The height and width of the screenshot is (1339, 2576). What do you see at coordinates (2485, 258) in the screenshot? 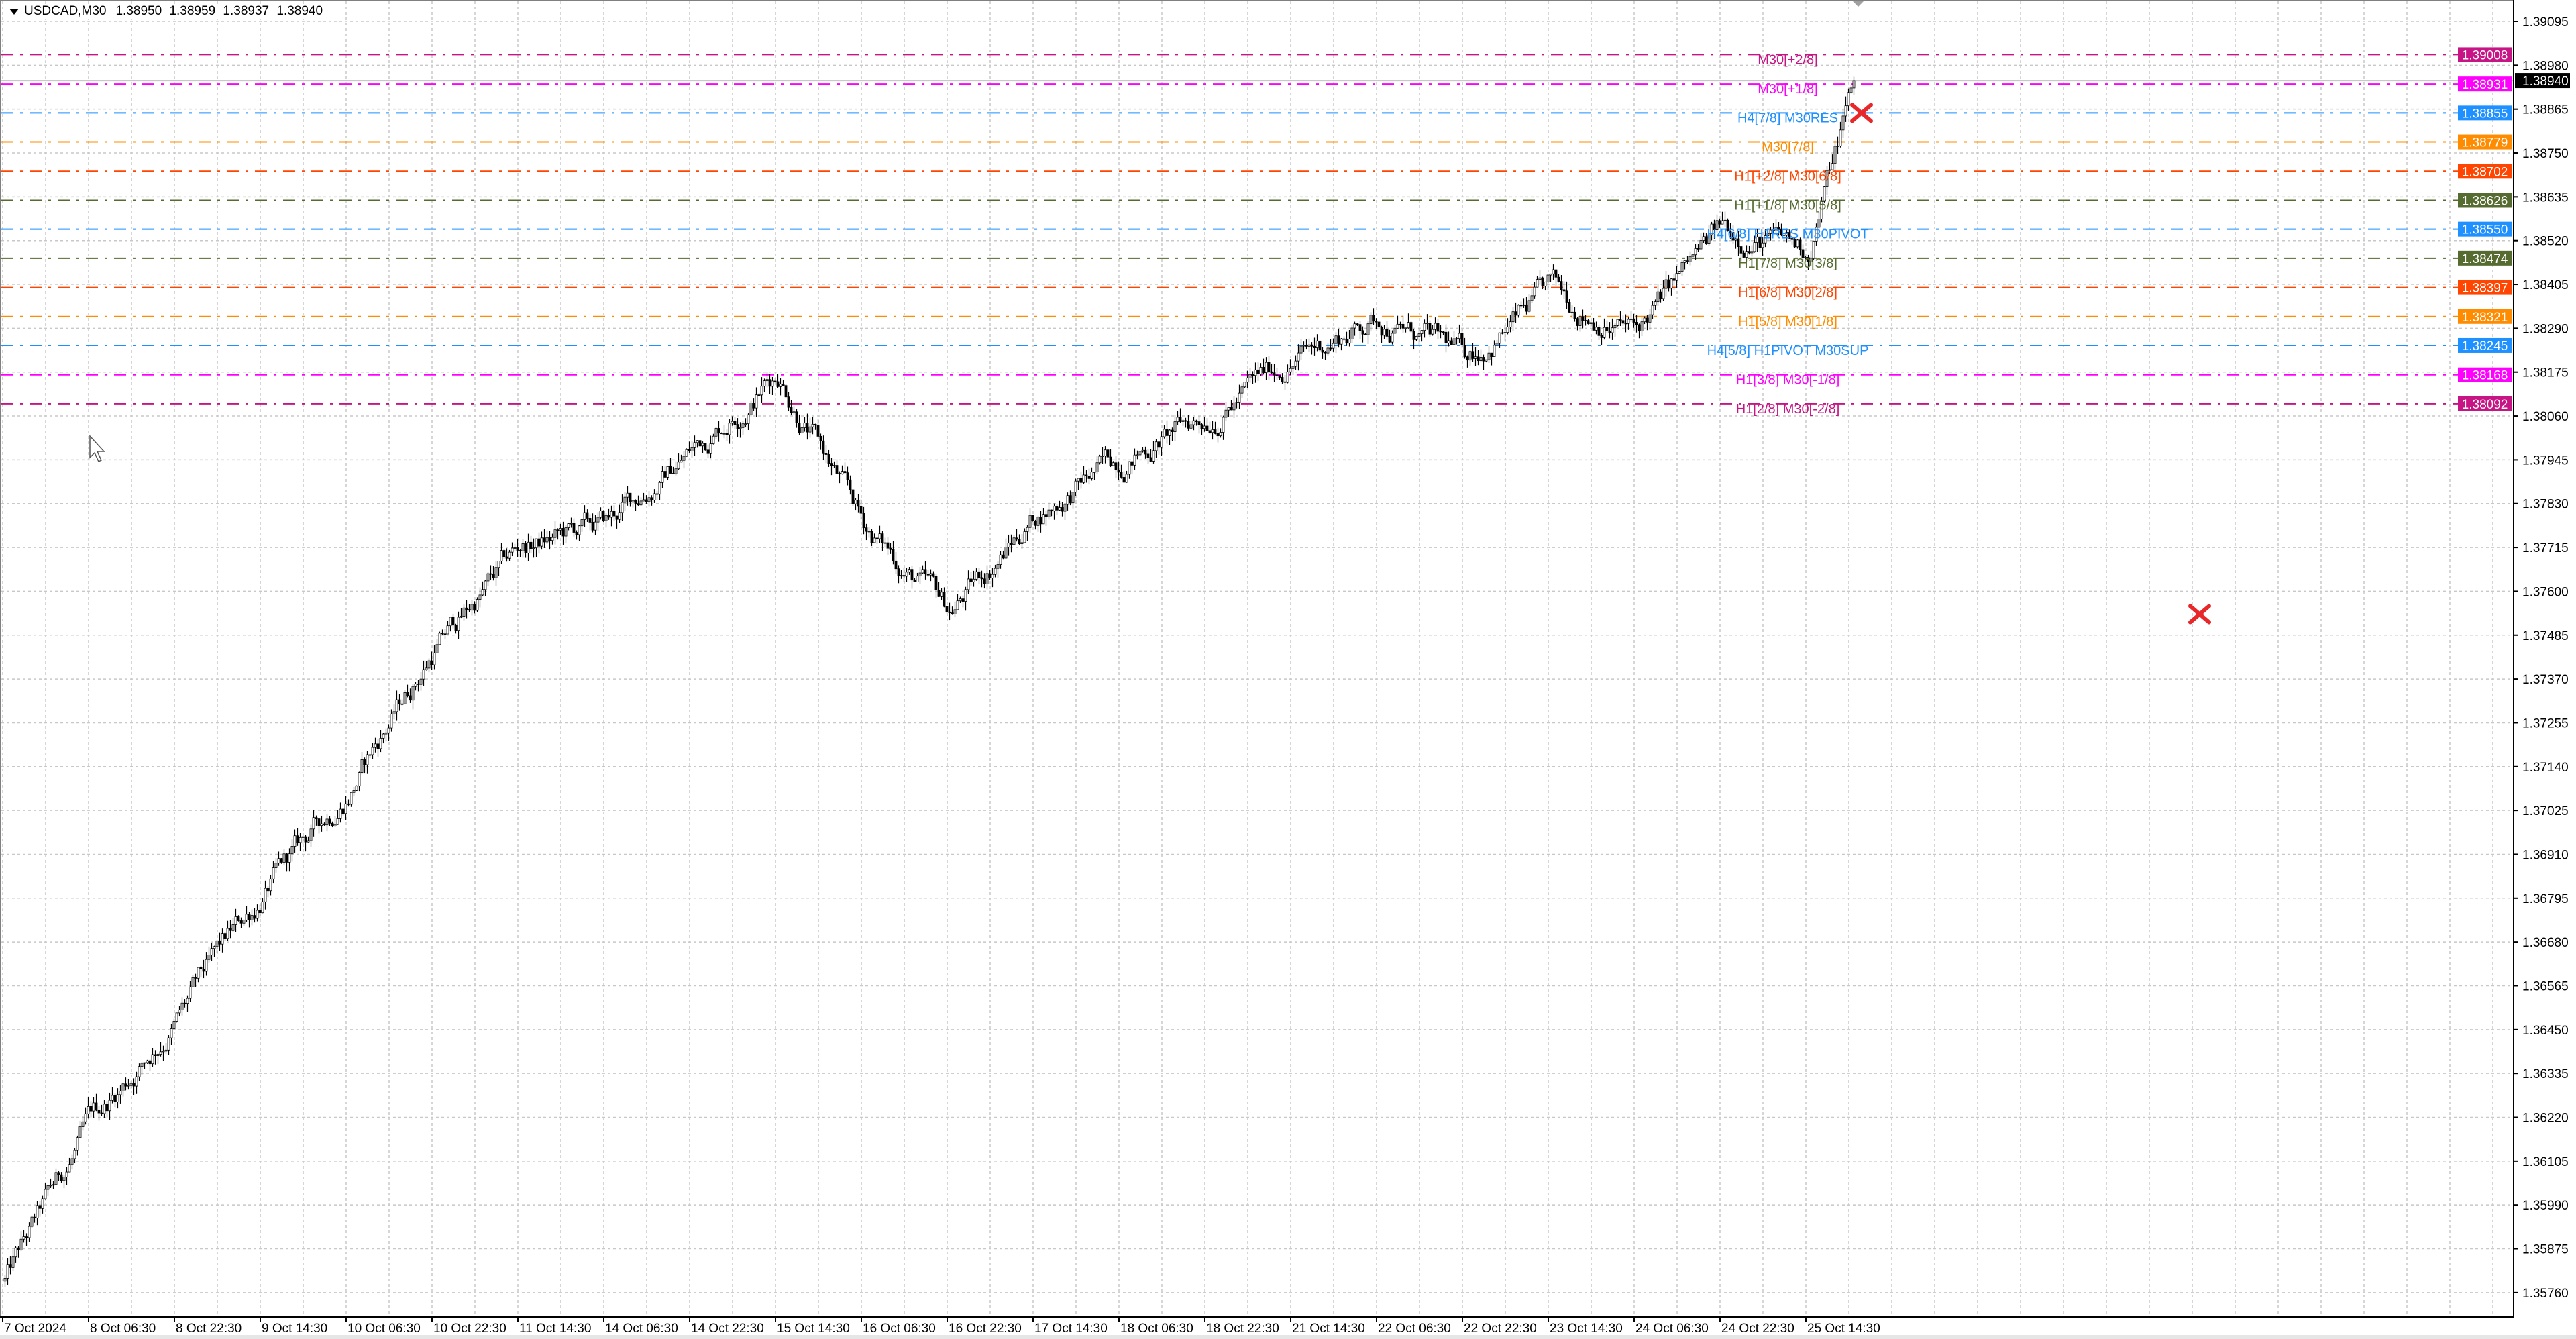
I see `level-price-tag: 1.38474` at bounding box center [2485, 258].